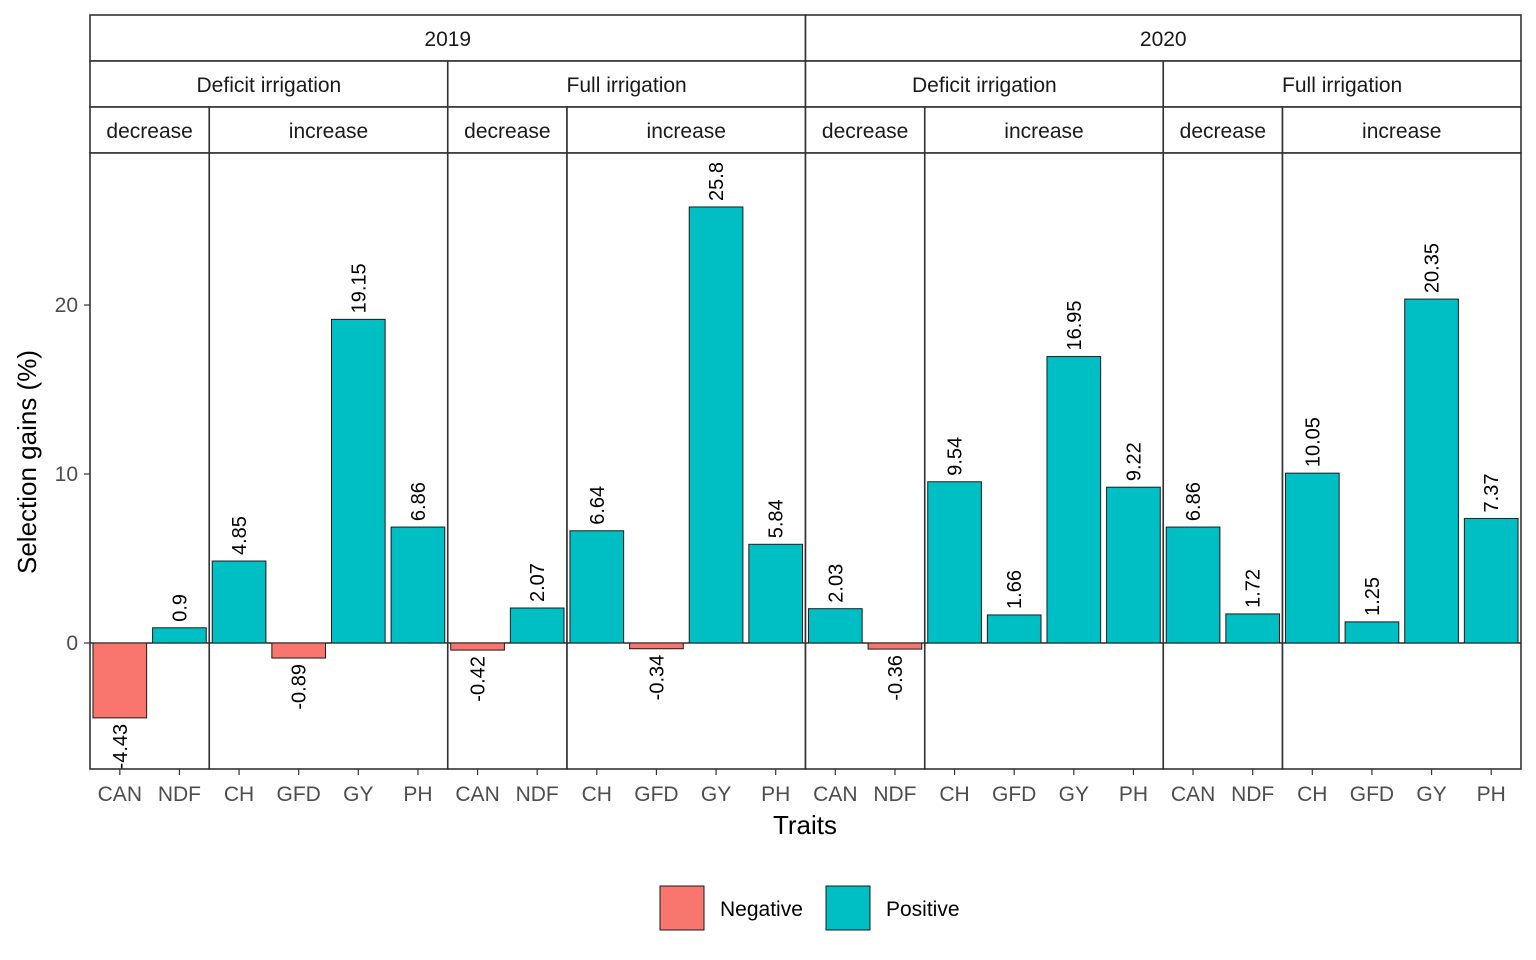 The width and height of the screenshot is (1536, 960). I want to click on data-label: 9.54, so click(956, 456).